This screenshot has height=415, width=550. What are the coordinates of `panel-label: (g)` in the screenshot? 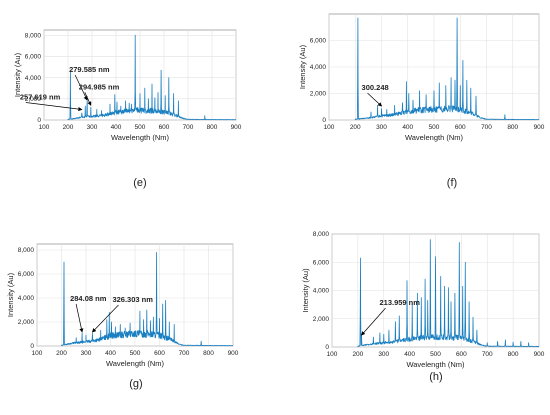 It's located at (135, 384).